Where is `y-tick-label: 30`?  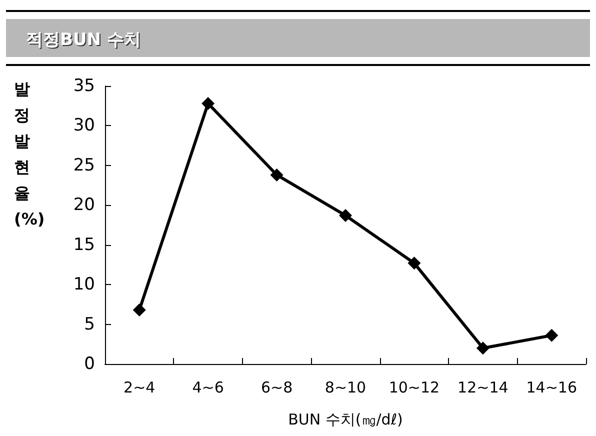 y-tick-label: 30 is located at coordinates (84, 126).